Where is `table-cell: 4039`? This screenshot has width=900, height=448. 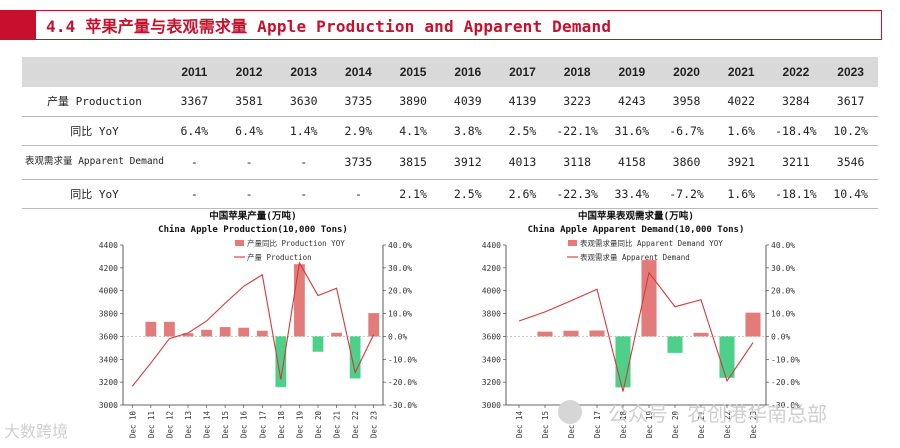
table-cell: 4039 is located at coordinates (467, 101).